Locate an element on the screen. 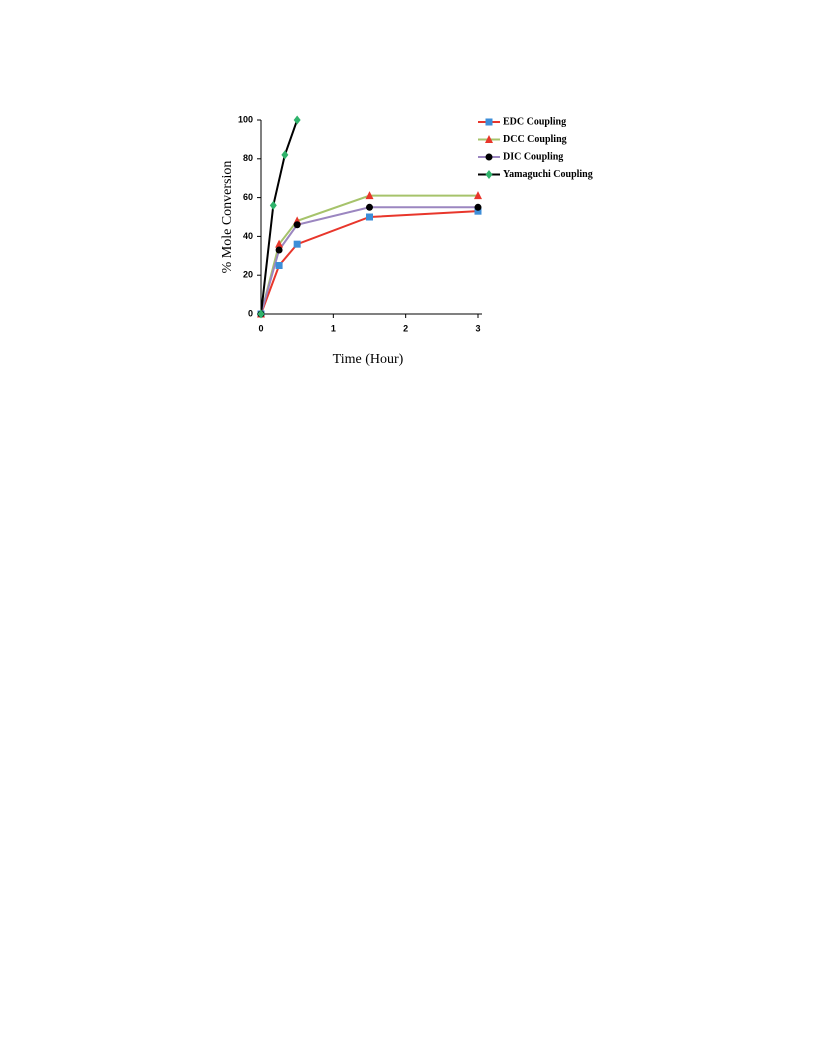 The height and width of the screenshot is (1056, 816). x-tick-label: 2 is located at coordinates (405, 328).